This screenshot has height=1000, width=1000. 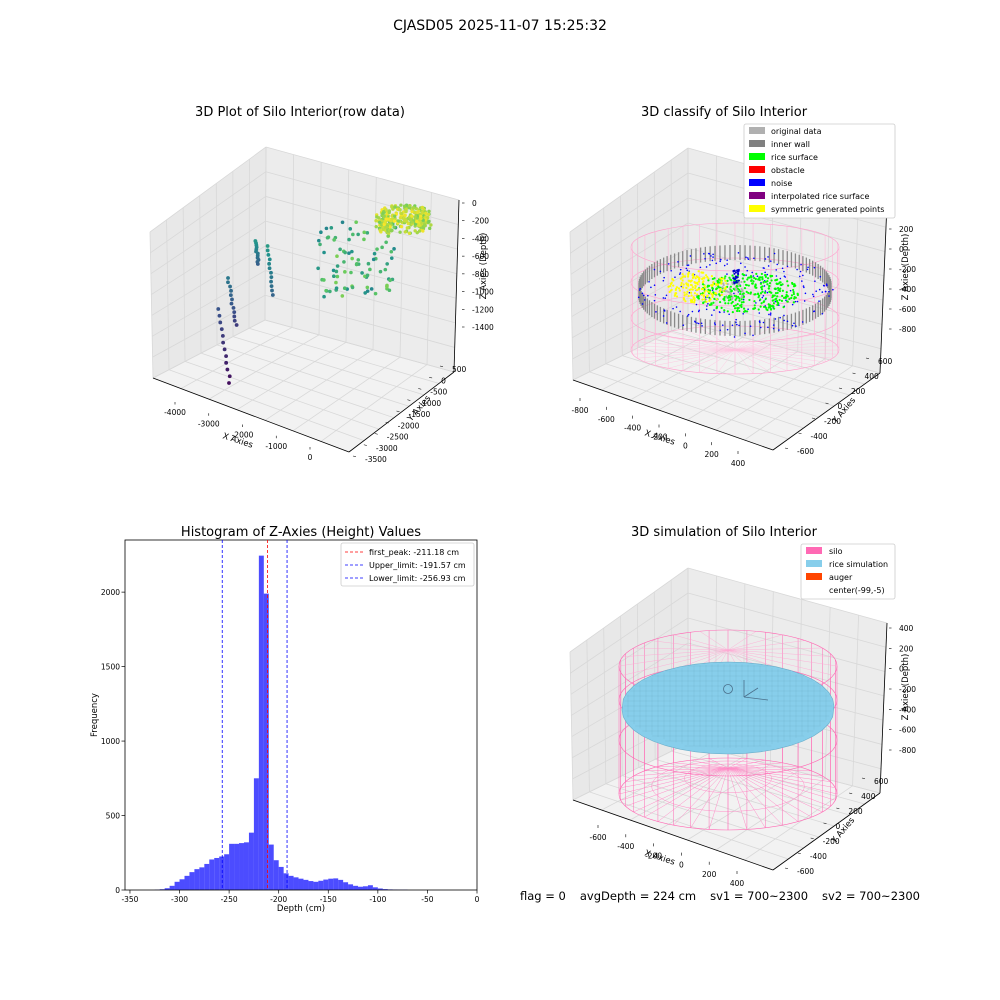 What do you see at coordinates (907, 289) in the screenshot?
I see `z-tick-label: -400` at bounding box center [907, 289].